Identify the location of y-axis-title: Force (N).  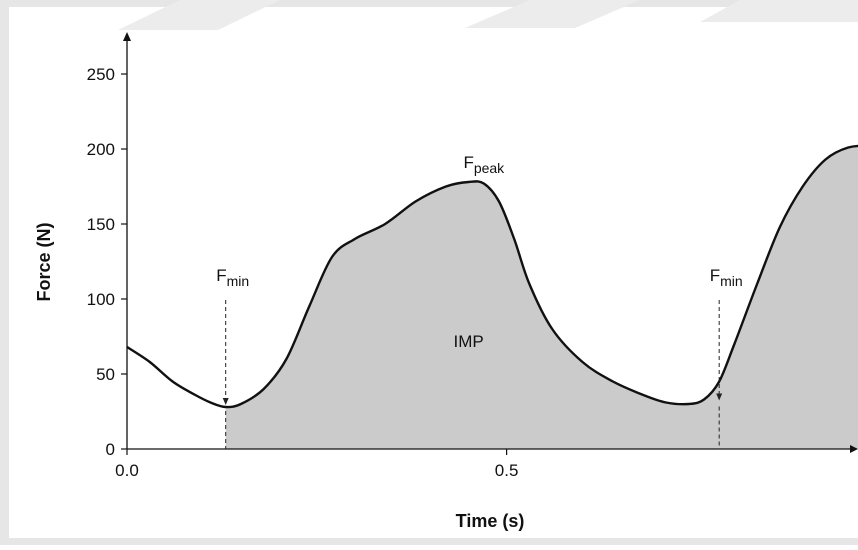
(44, 261).